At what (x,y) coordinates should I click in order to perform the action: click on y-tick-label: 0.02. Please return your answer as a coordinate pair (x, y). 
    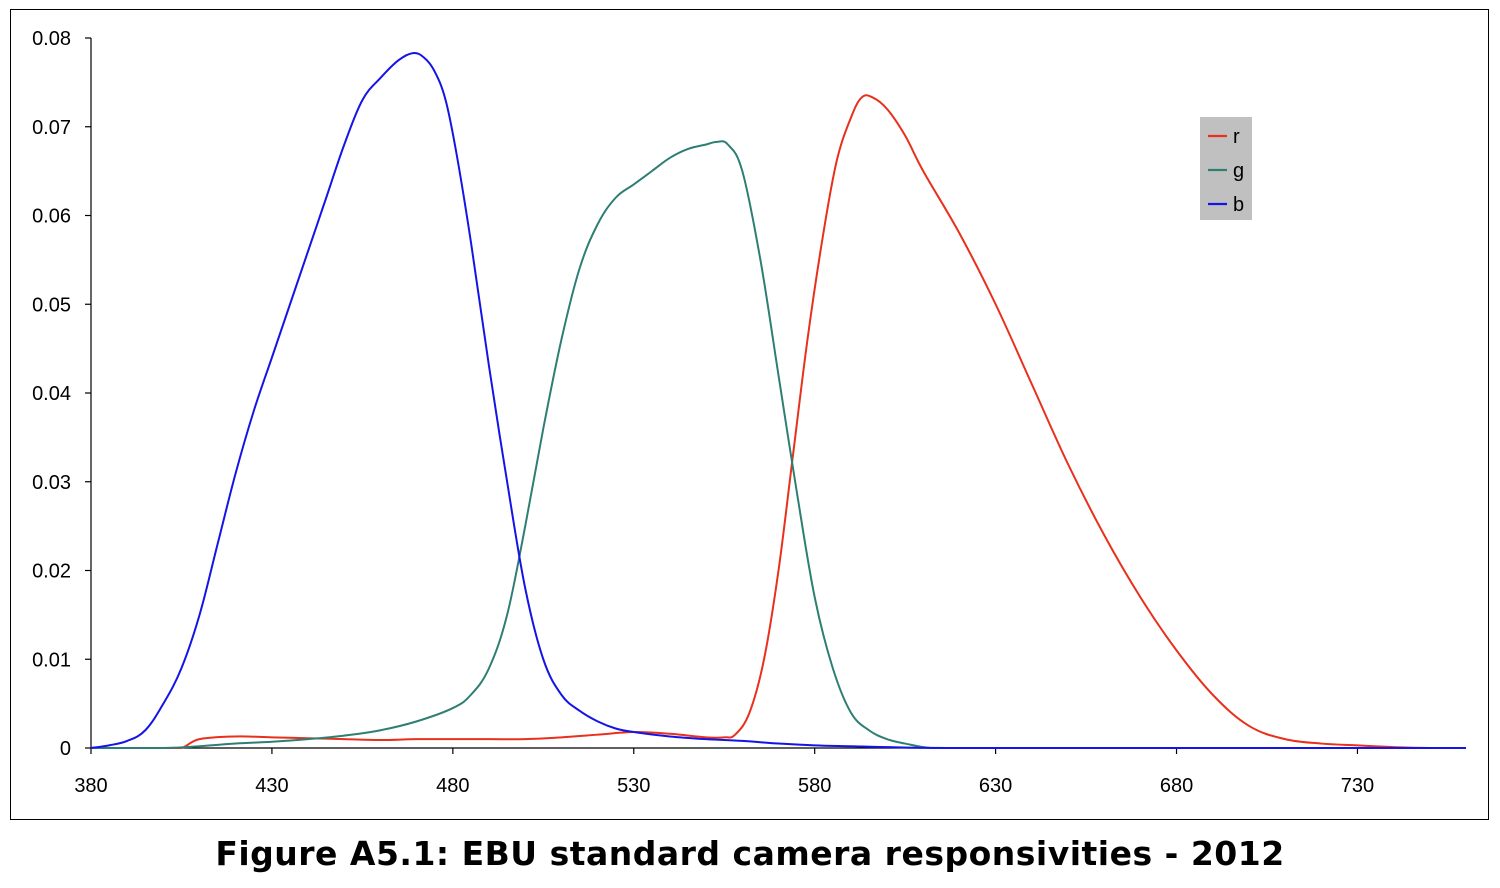
    Looking at the image, I should click on (51, 572).